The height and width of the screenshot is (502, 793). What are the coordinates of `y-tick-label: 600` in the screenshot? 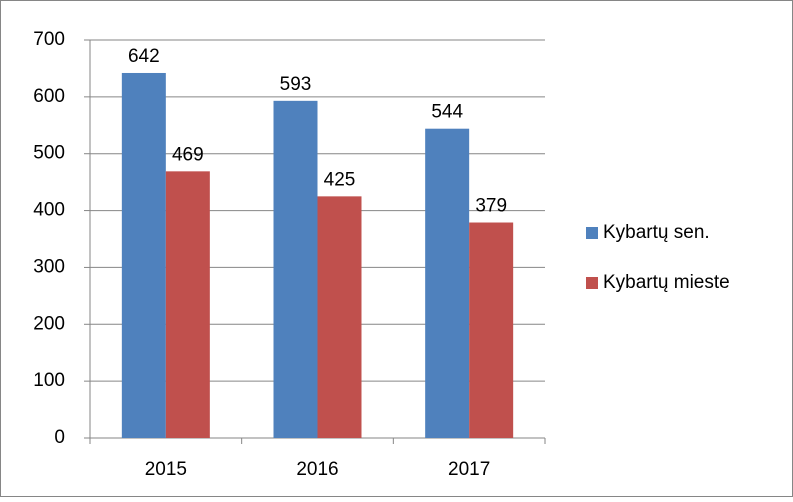 It's located at (49, 96).